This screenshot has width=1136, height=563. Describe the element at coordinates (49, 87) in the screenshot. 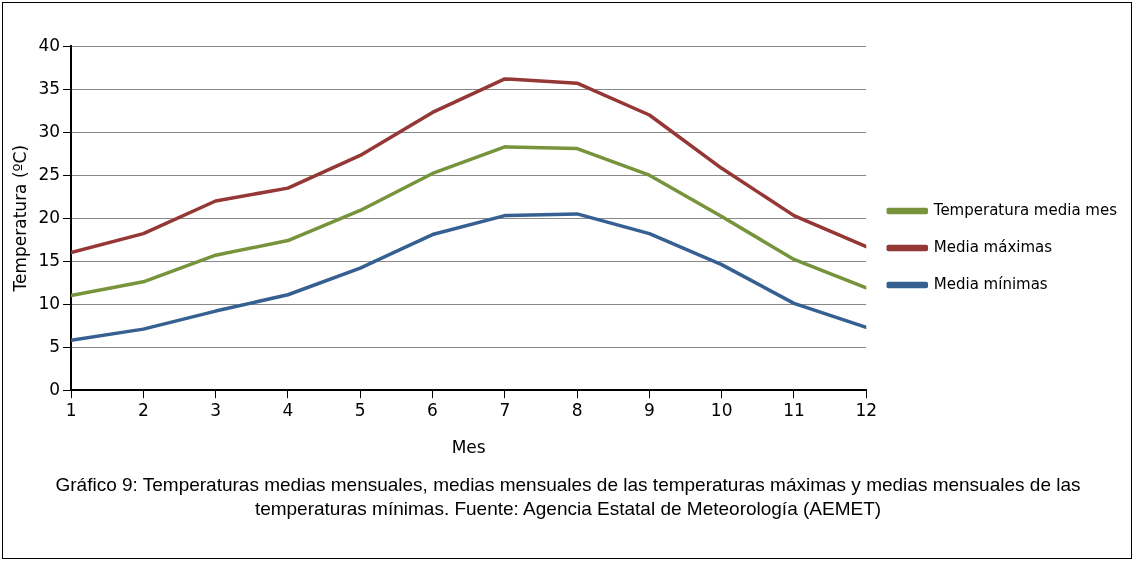

I see `y-tick-label: 35` at that location.